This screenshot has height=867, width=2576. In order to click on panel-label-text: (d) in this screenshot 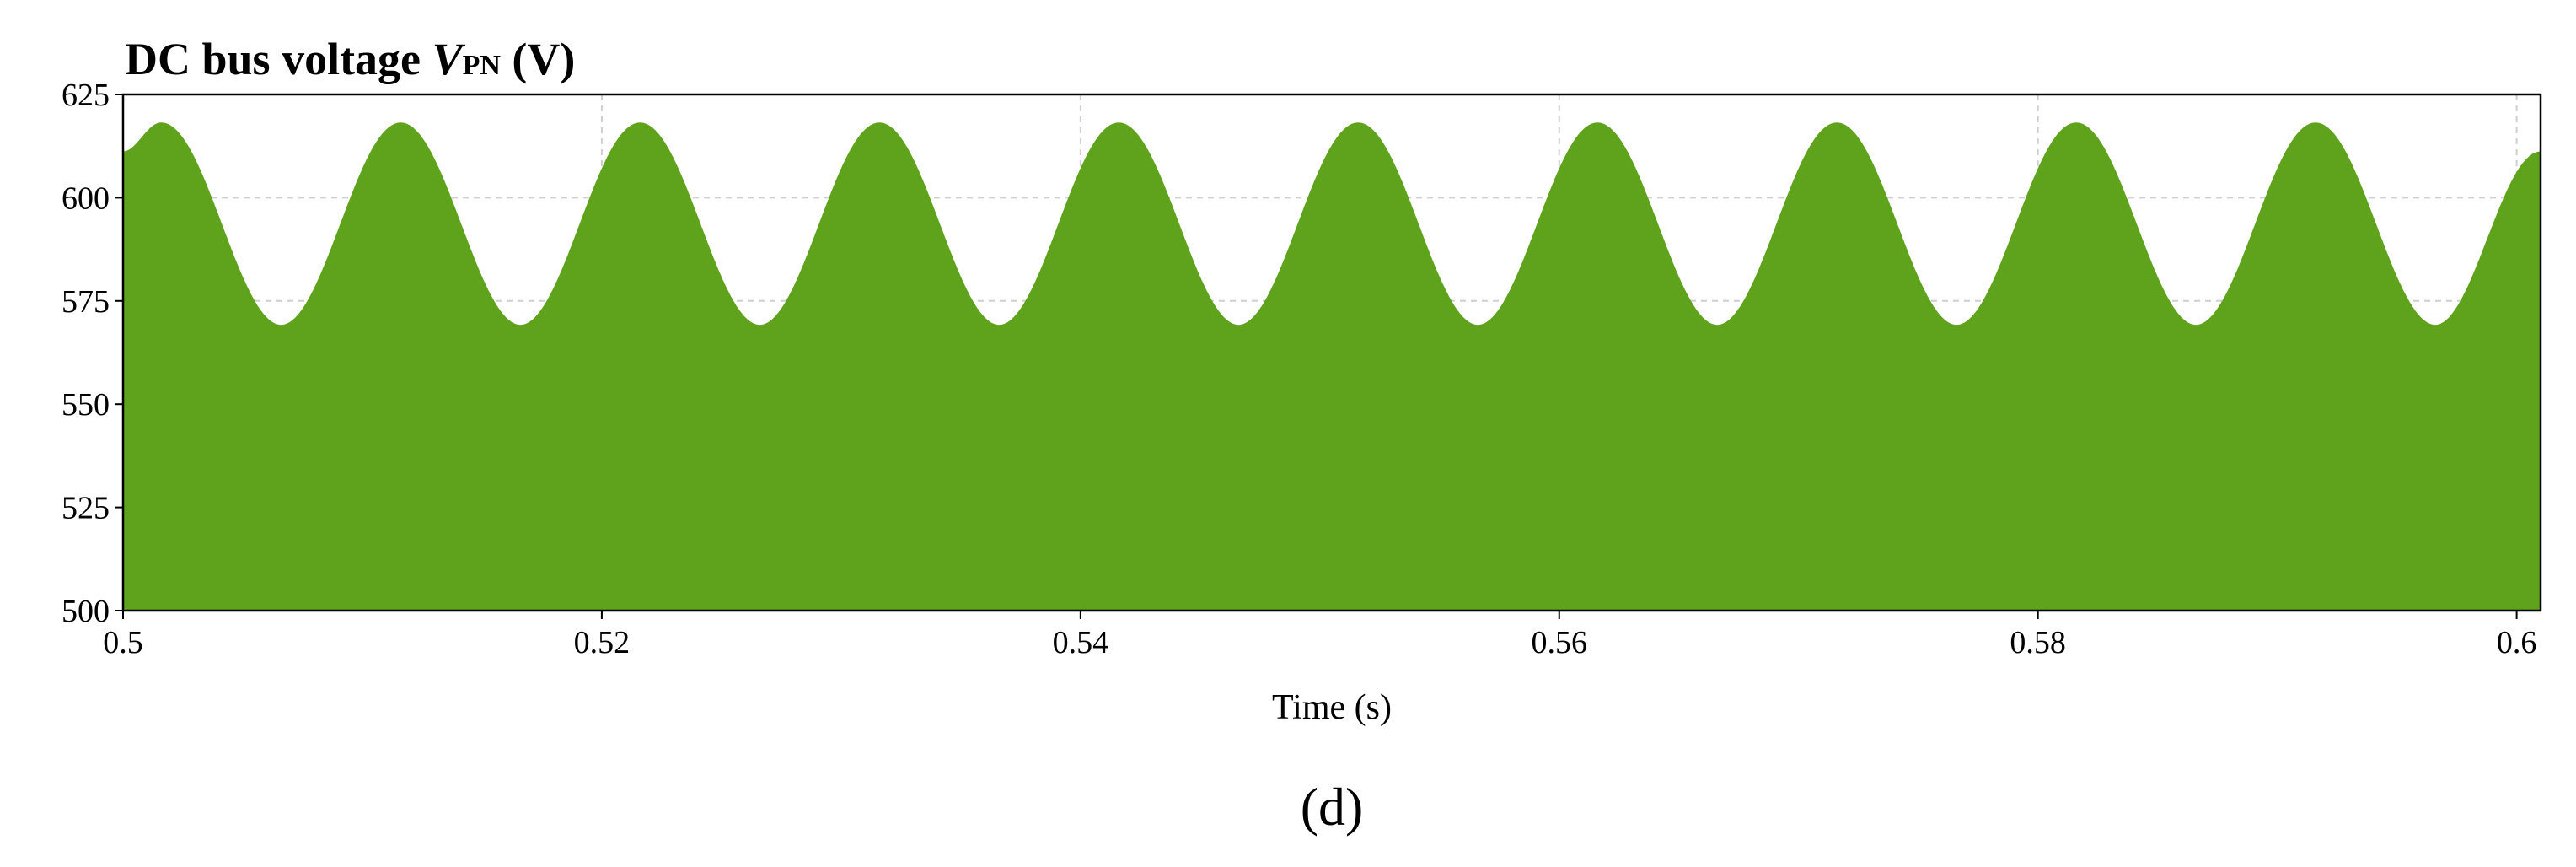, I will do `click(1332, 807)`.